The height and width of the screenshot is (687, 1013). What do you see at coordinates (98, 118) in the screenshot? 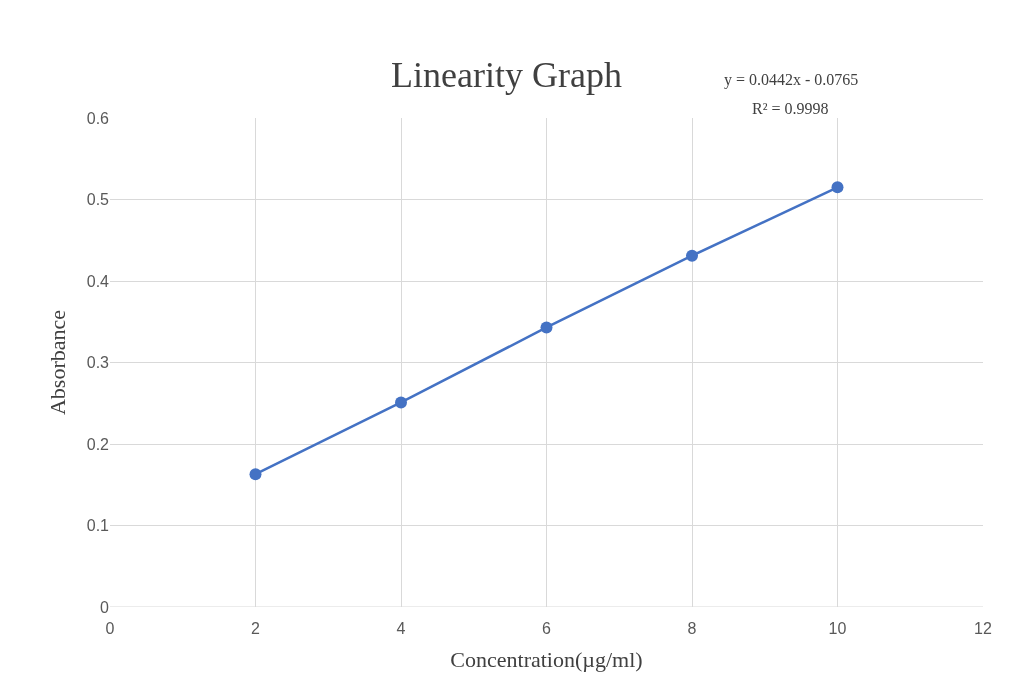
I see `y-tick-label: 0.6` at bounding box center [98, 118].